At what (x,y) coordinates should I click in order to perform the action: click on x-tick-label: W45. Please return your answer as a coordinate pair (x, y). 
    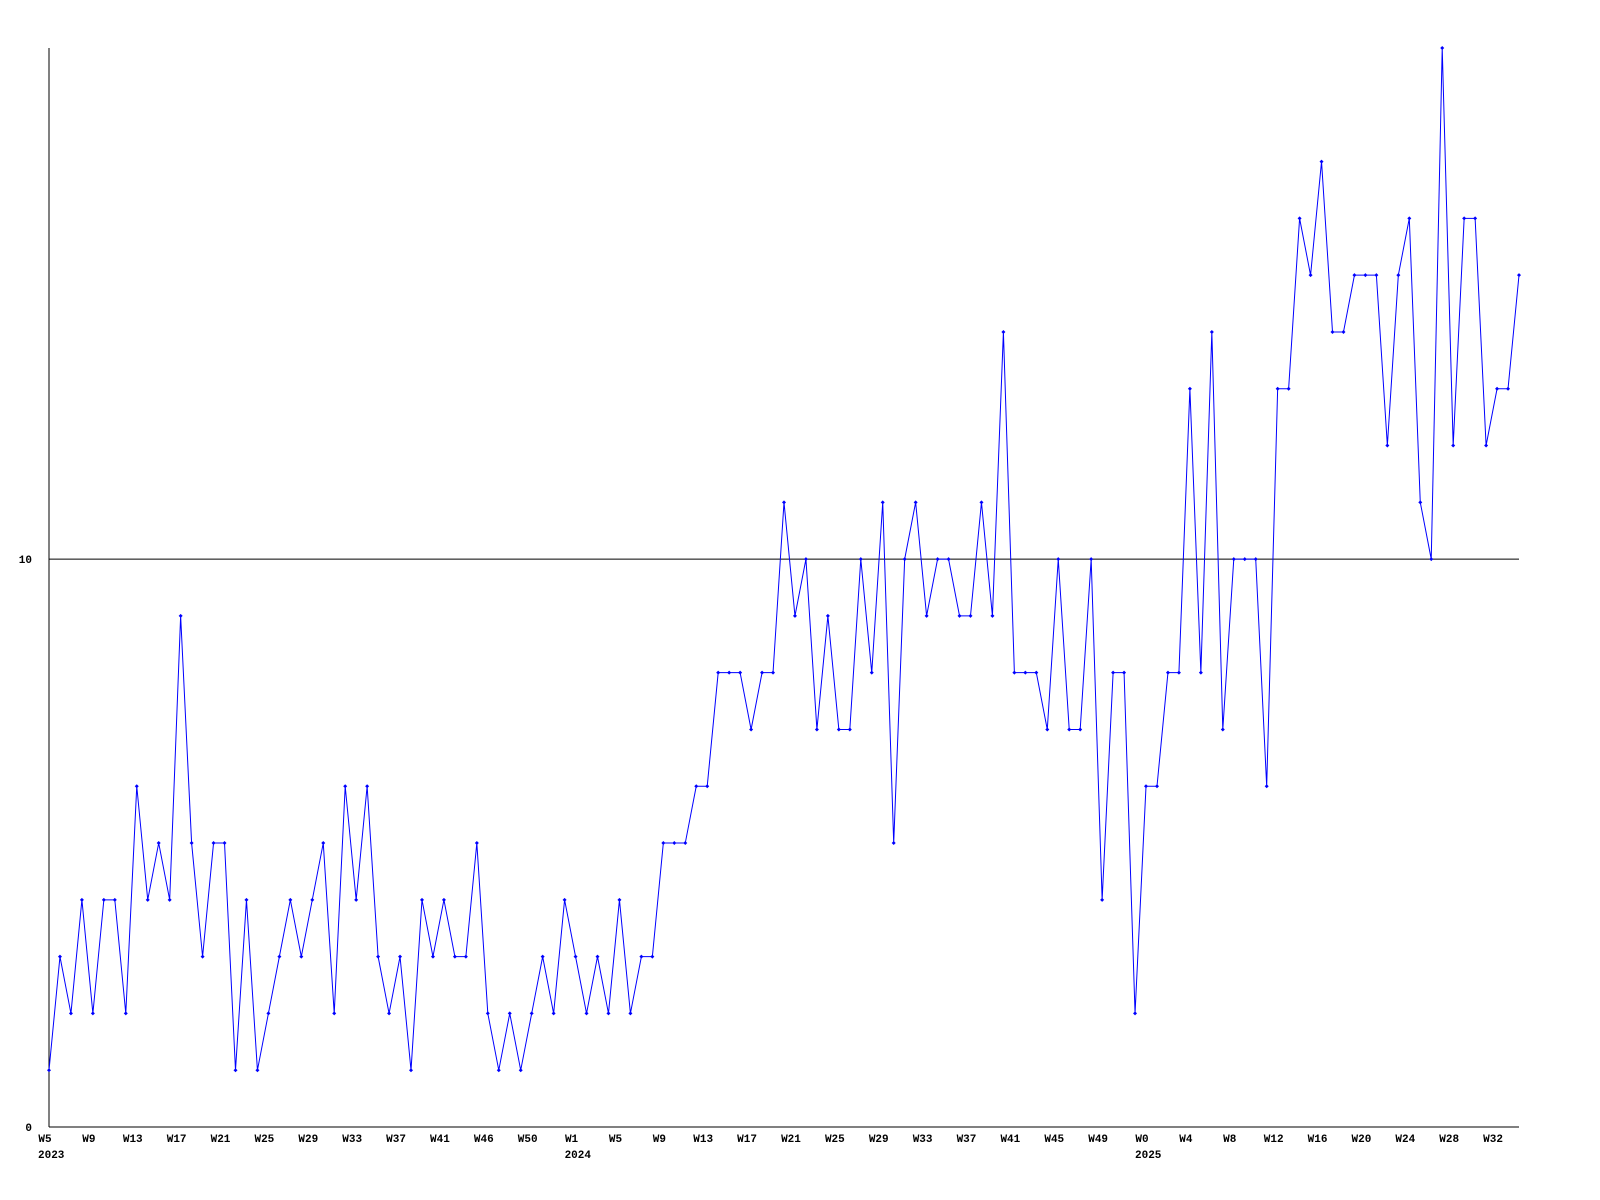
    Looking at the image, I should click on (1054, 1140).